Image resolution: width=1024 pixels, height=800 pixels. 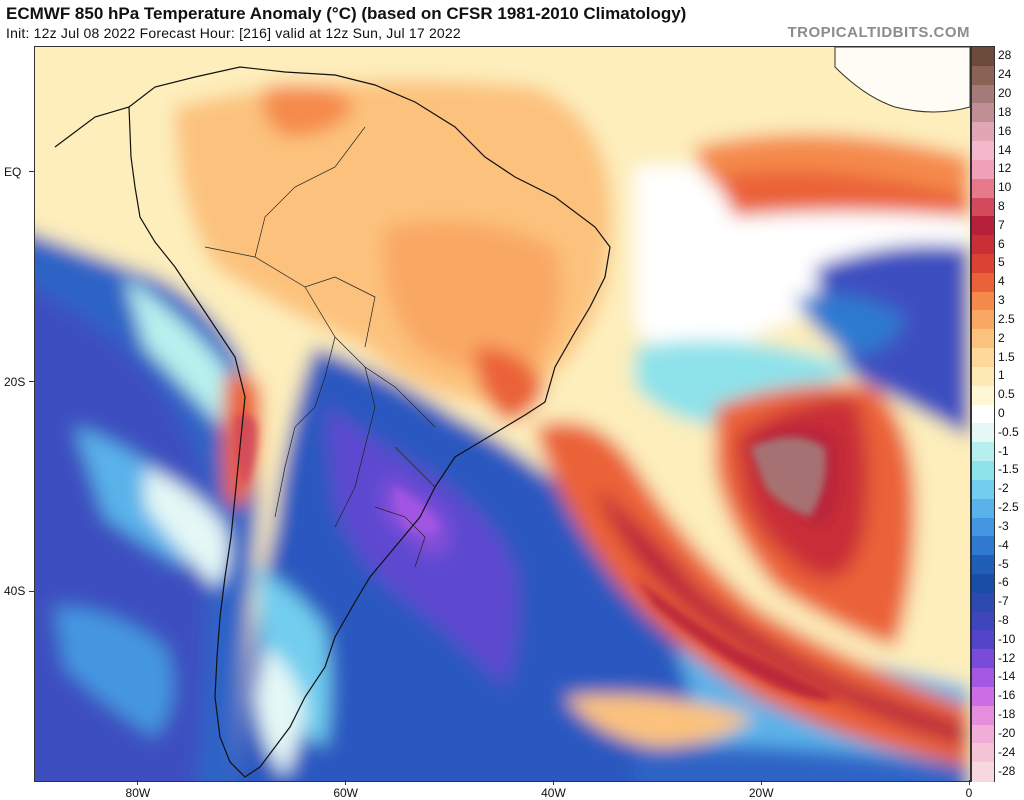 What do you see at coordinates (1006, 394) in the screenshot?
I see `colorbar-label: 0.5` at bounding box center [1006, 394].